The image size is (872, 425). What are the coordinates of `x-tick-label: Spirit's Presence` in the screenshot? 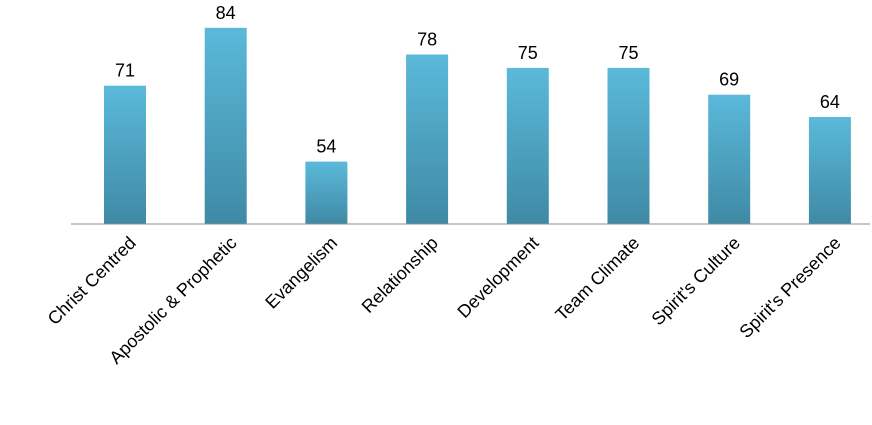 It's located at (789, 287).